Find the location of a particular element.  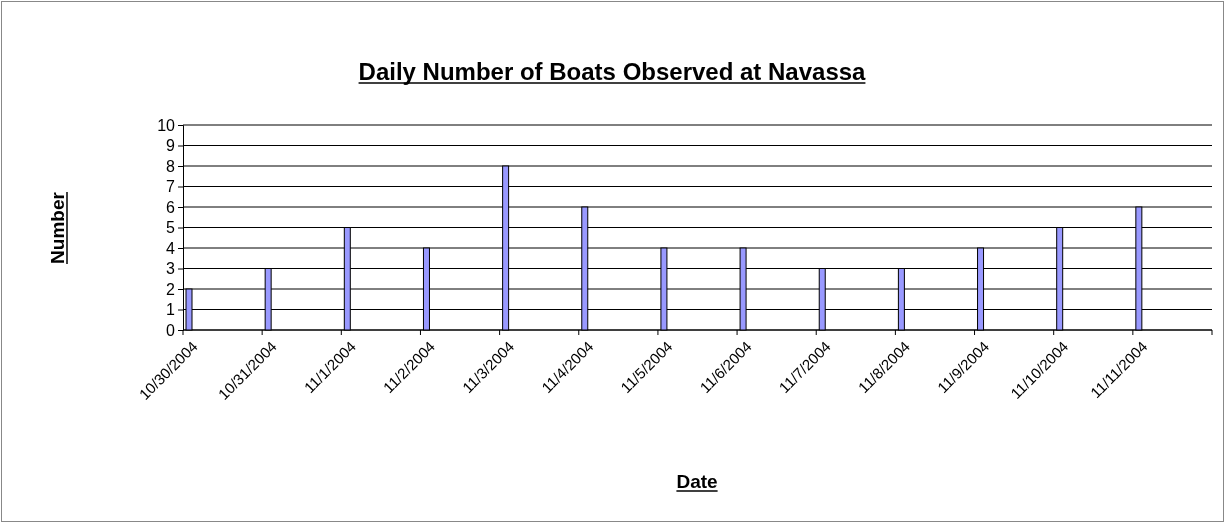

y-tick-label: 9 is located at coordinates (171, 146).